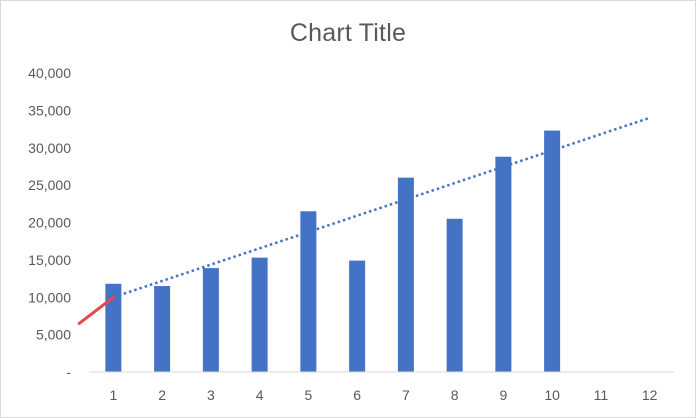  What do you see at coordinates (49, 148) in the screenshot?
I see `y-tick-label: 30,000` at bounding box center [49, 148].